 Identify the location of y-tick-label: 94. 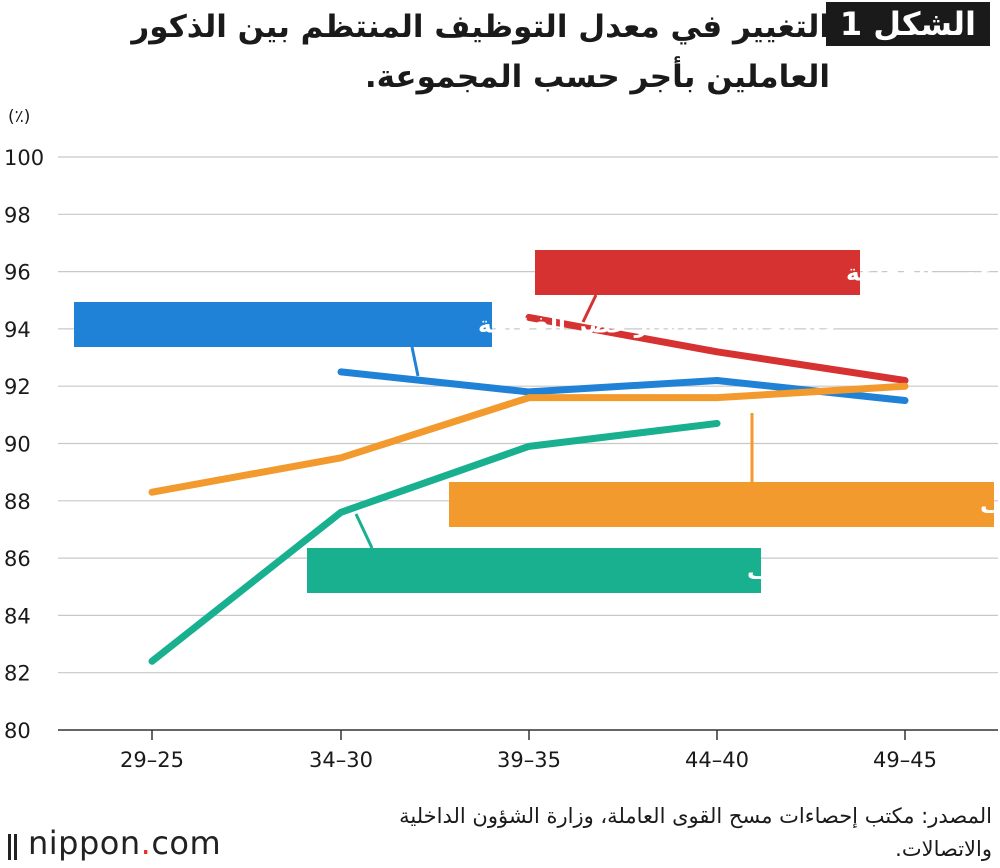
(17, 330).